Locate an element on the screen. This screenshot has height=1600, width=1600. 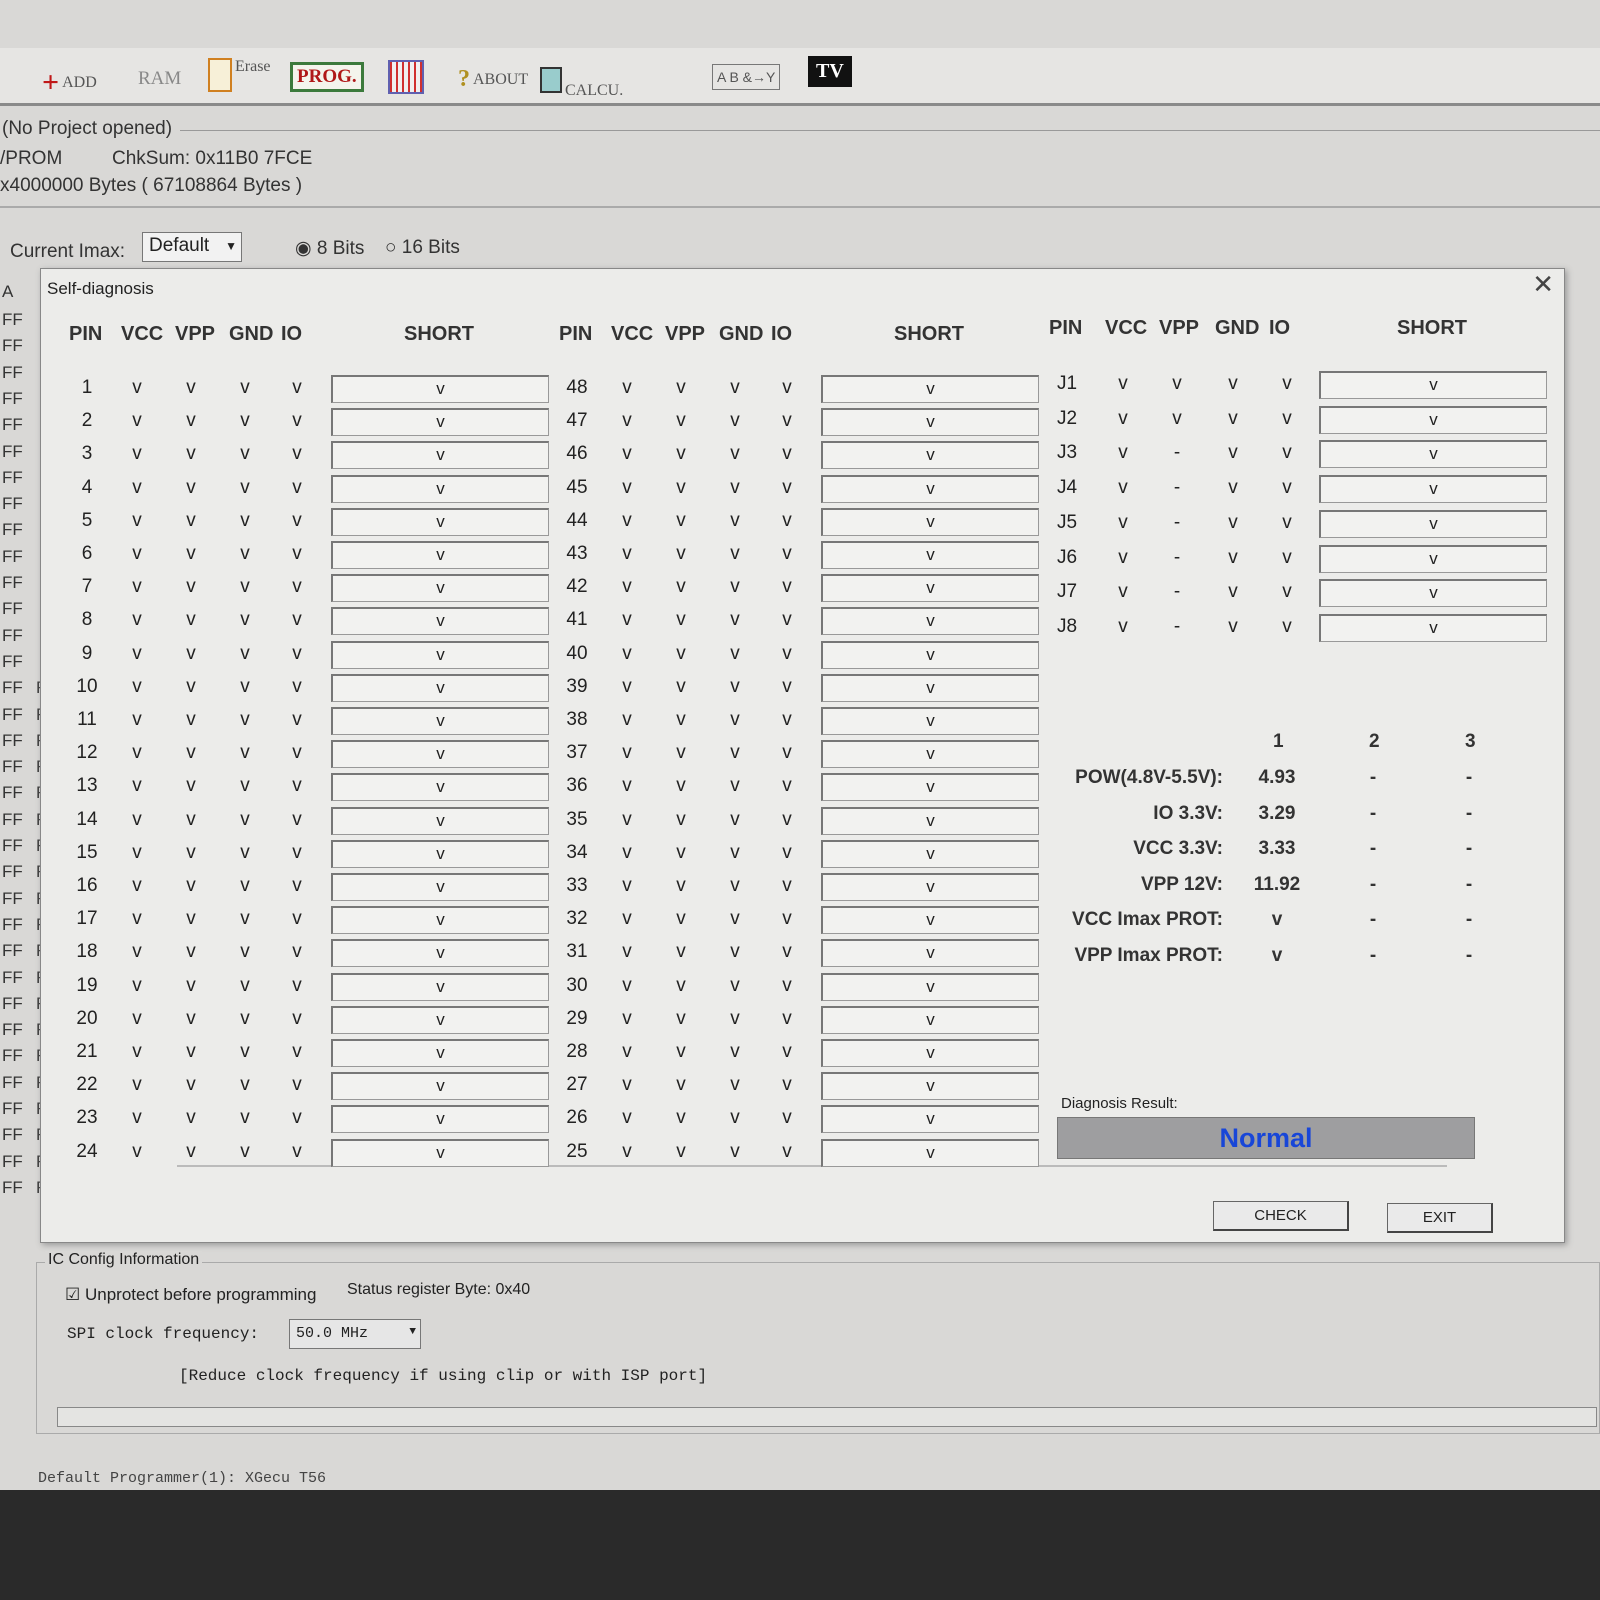
about-button: ? ABOUT is located at coordinates (493, 79).